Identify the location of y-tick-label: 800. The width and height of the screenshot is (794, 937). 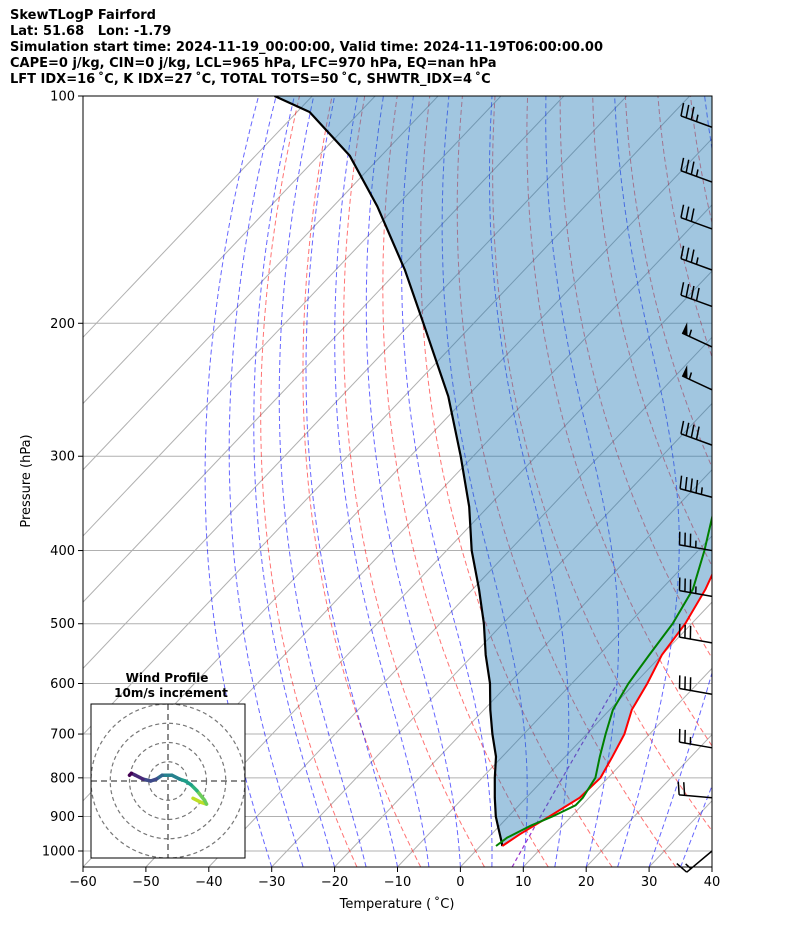
(62, 778).